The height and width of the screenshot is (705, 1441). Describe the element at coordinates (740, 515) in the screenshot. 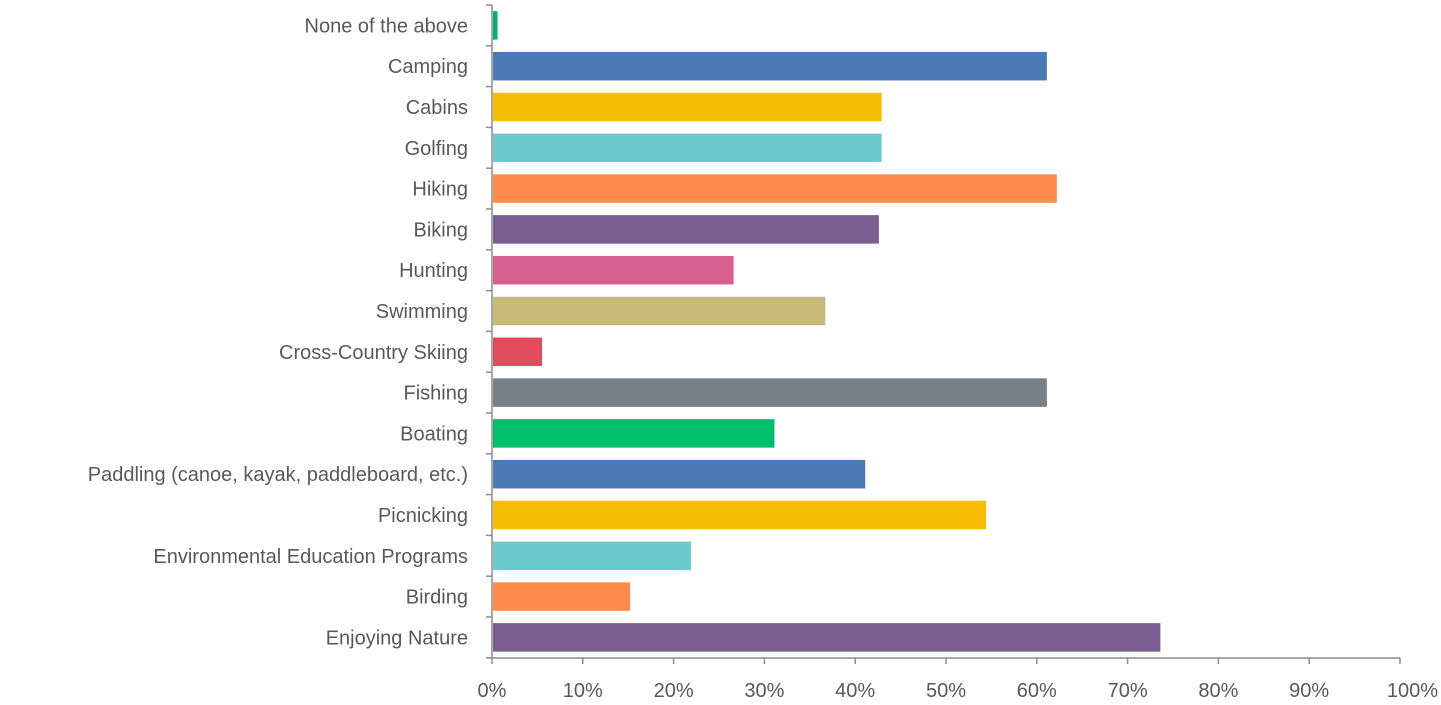

I see `bar-picnicking` at that location.